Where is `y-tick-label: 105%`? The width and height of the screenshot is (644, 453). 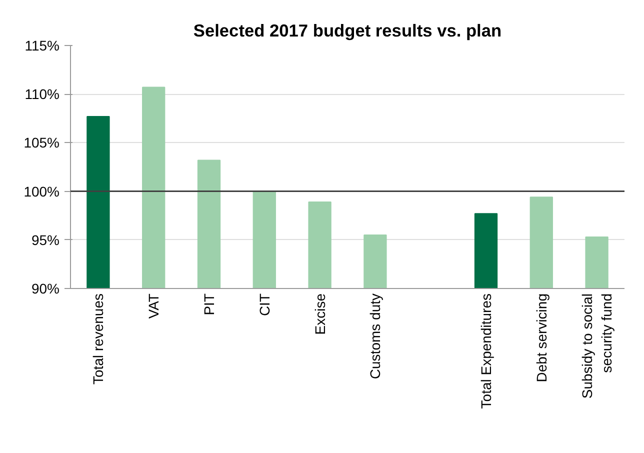
y-tick-label: 105% is located at coordinates (42, 142).